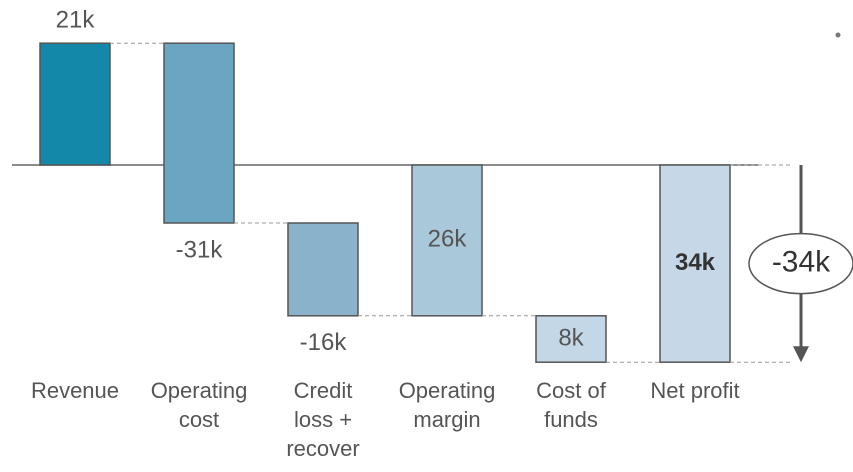 The width and height of the screenshot is (853, 472). I want to click on value-label: 34k, so click(695, 262).